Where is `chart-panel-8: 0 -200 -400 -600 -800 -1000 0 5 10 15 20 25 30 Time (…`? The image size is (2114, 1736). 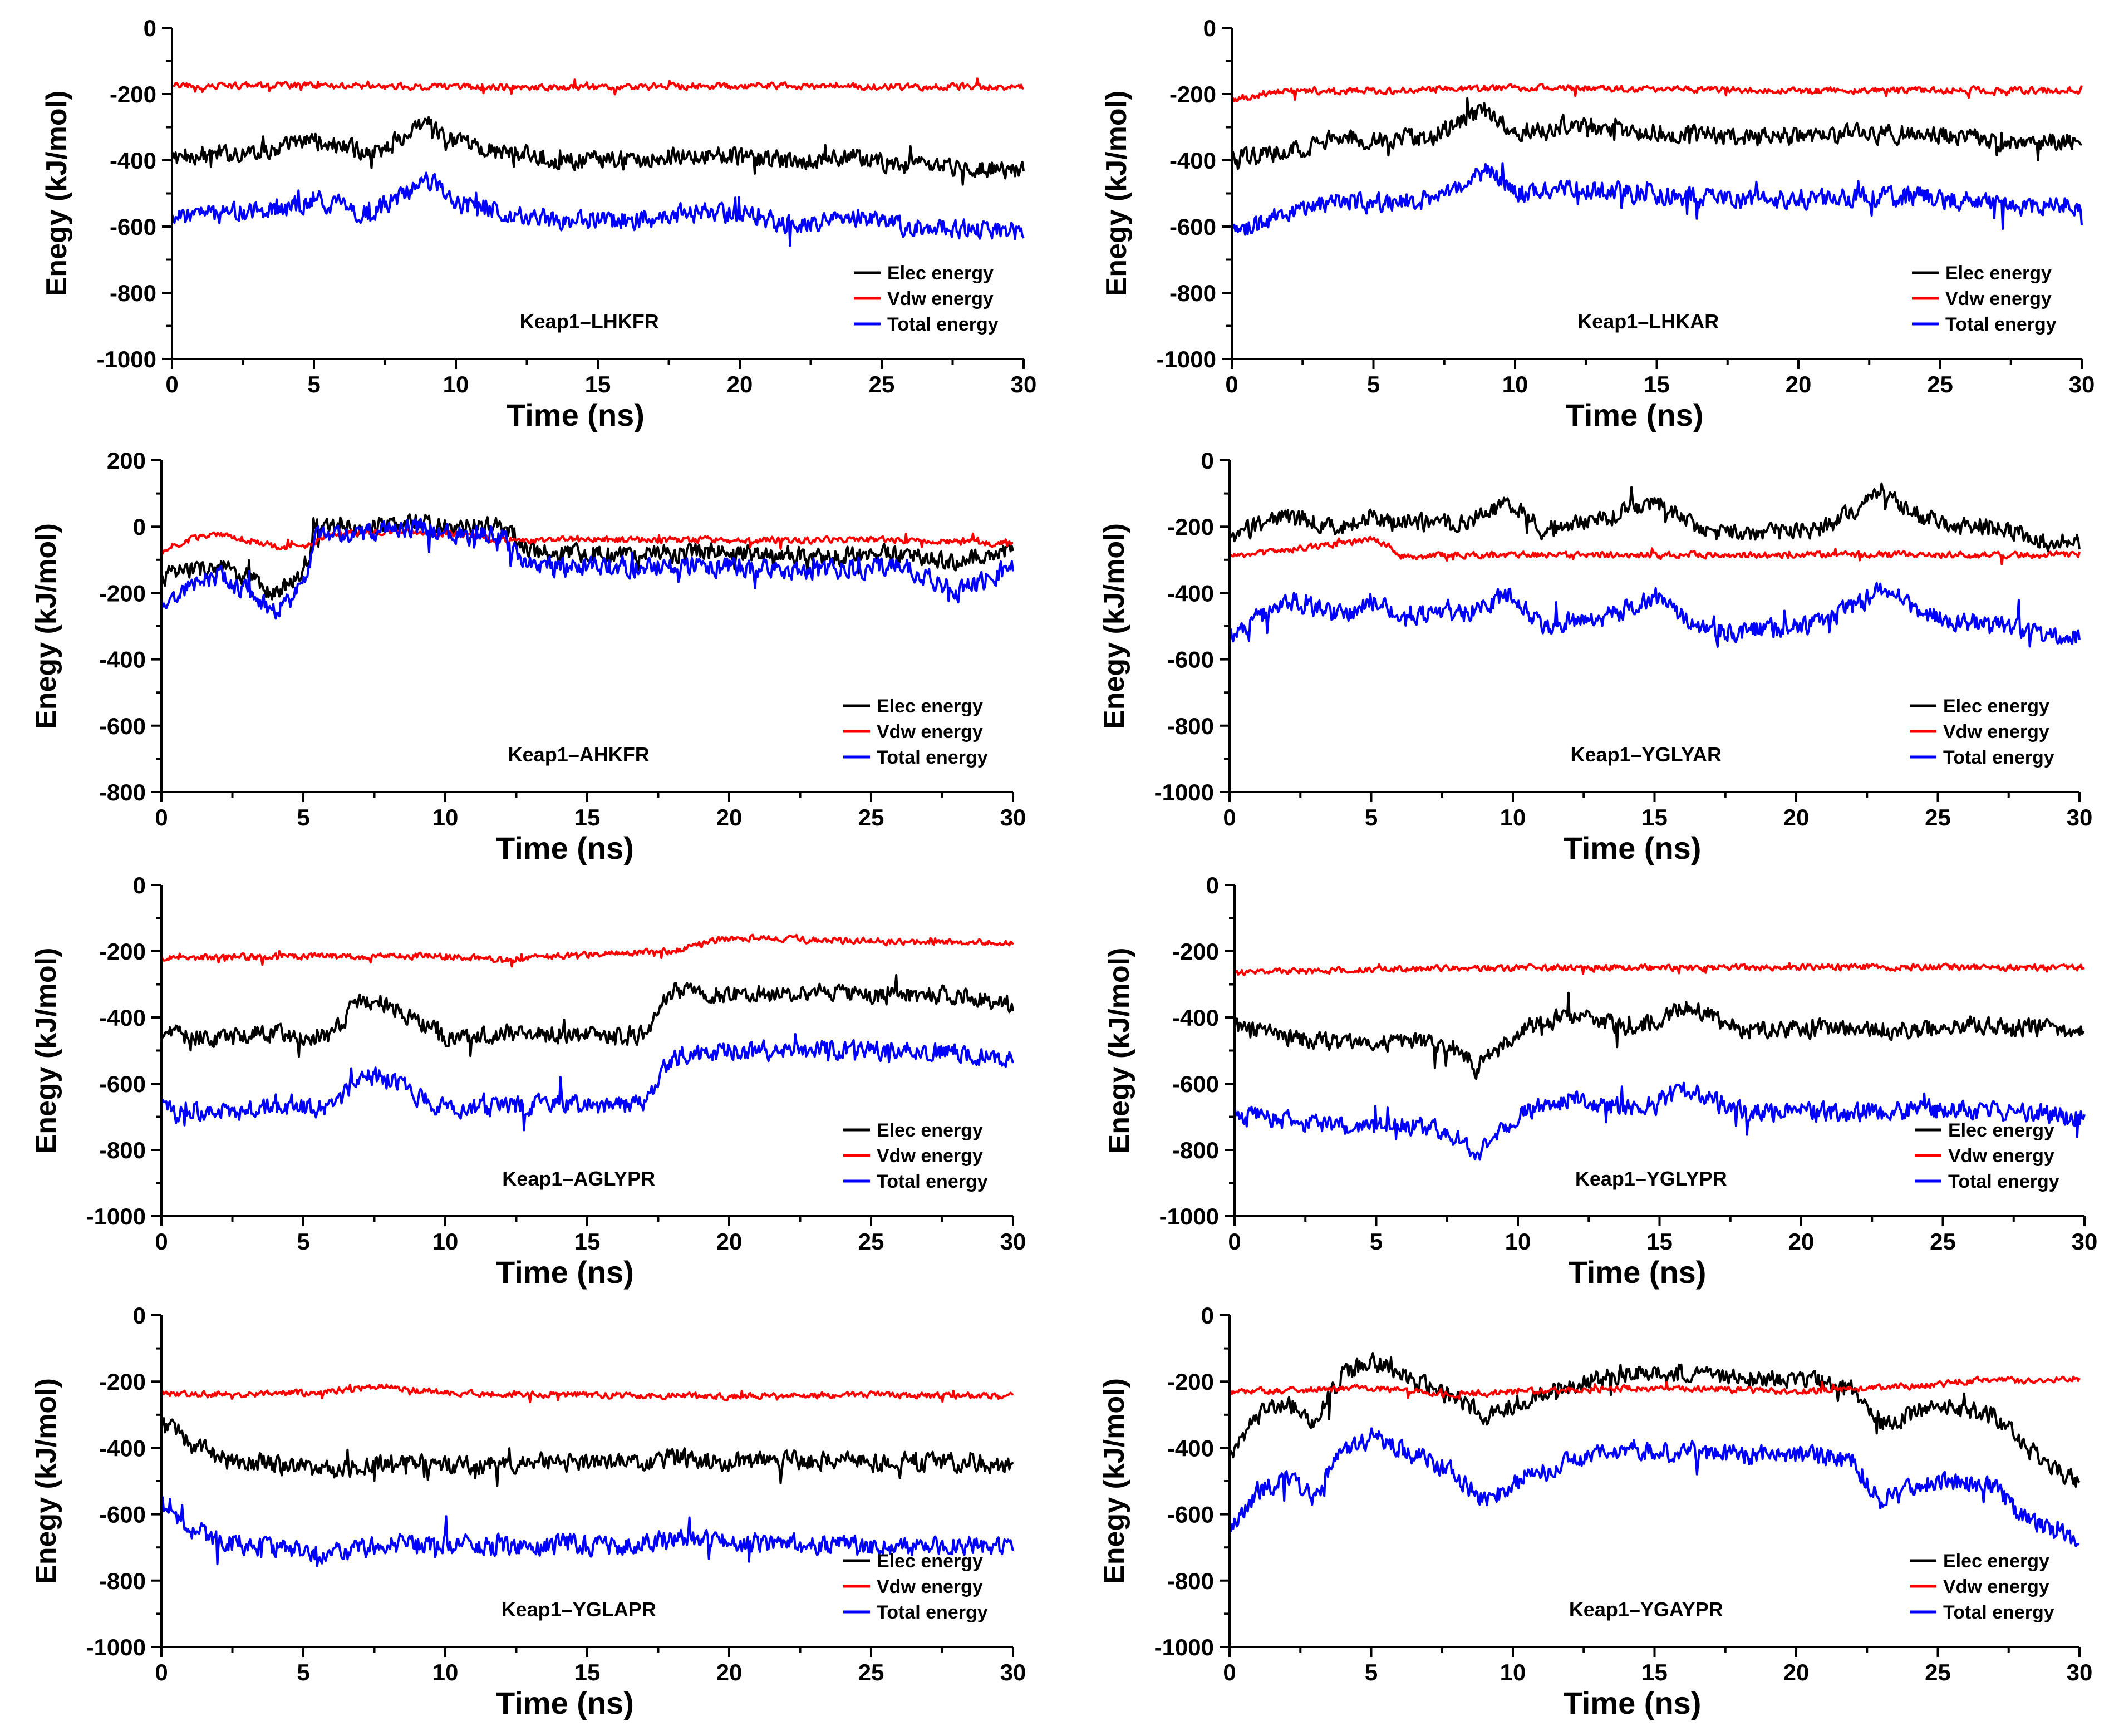
chart-panel-8: 0 -200 -400 -600 -800 -1000 0 5 10 15 20 25 30 Time (… is located at coordinates (1595, 1511).